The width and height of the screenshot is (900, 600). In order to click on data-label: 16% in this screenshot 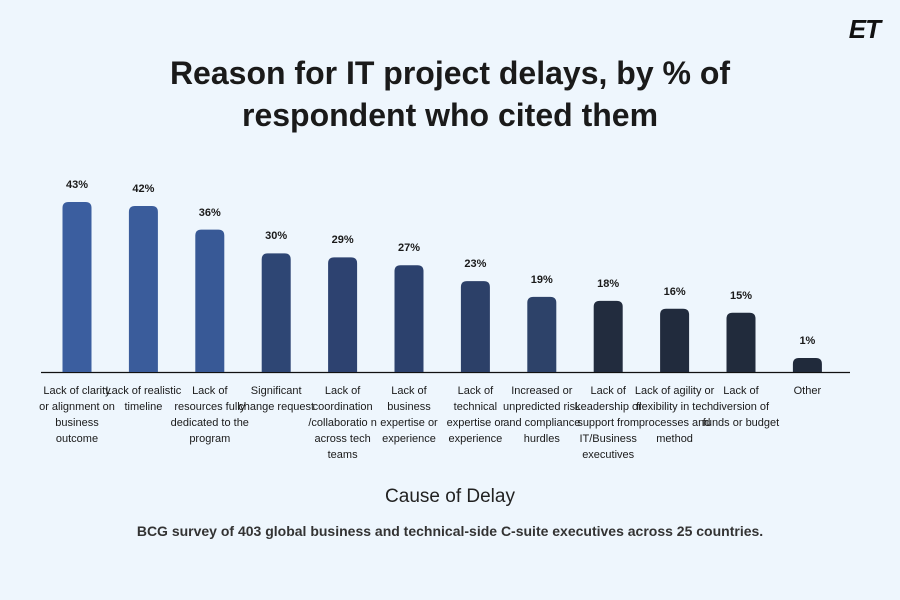, I will do `click(674, 291)`.